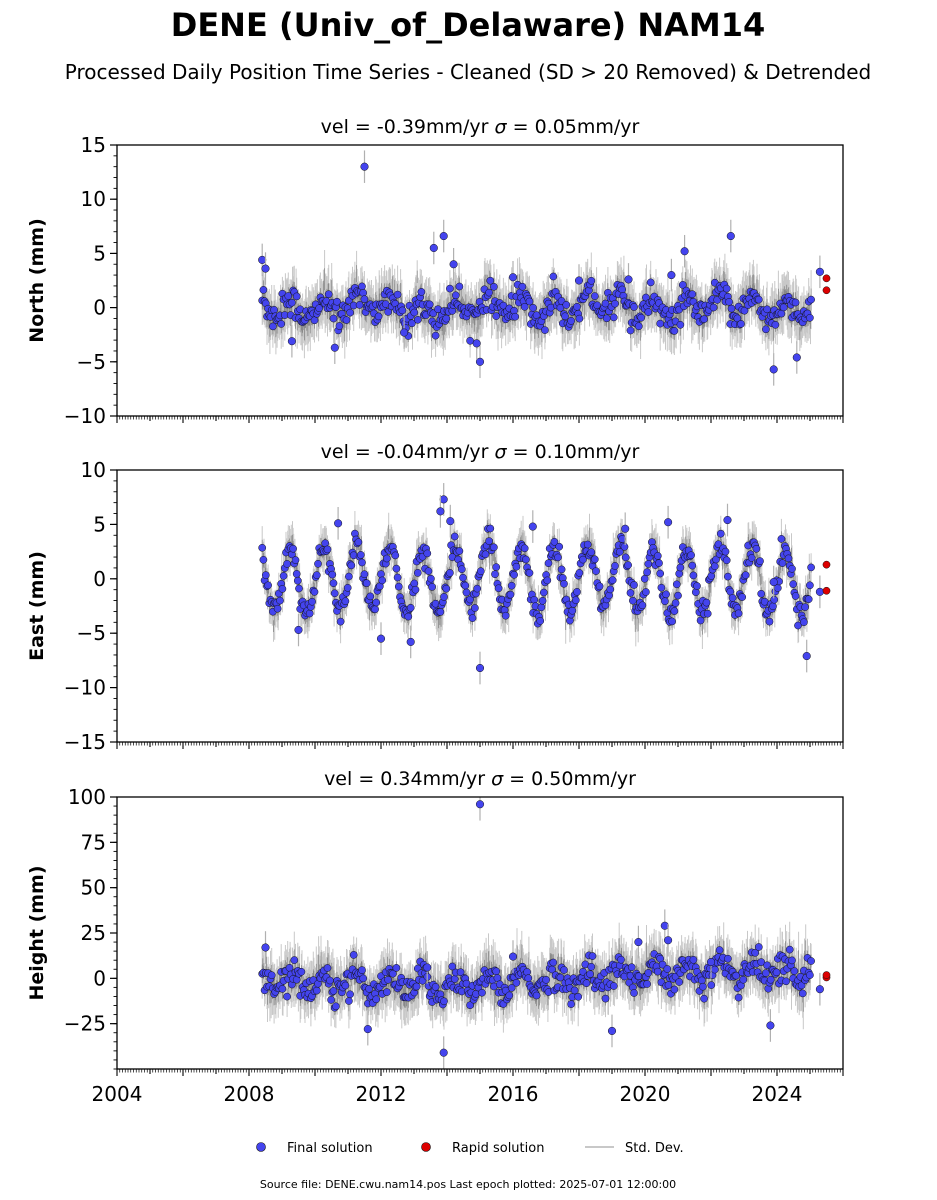  What do you see at coordinates (91, 362) in the screenshot?
I see `y-tick-label: −5` at bounding box center [91, 362].